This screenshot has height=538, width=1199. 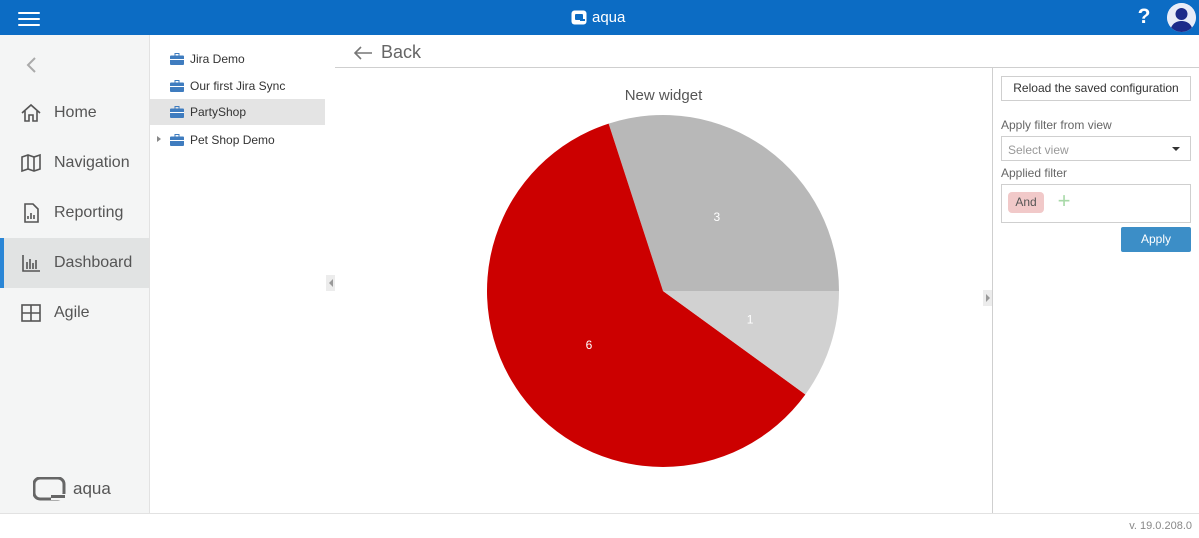 What do you see at coordinates (1026, 202) in the screenshot?
I see `and-operator-chip: And` at bounding box center [1026, 202].